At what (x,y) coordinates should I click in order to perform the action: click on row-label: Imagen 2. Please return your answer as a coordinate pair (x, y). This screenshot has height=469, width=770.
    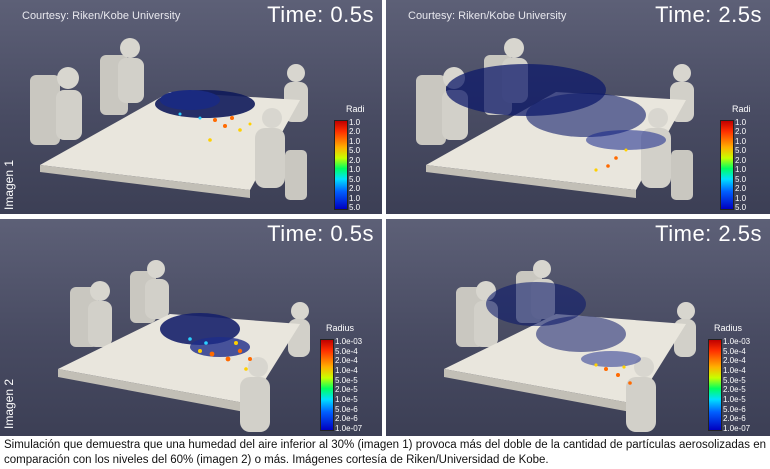
    Looking at the image, I should click on (9, 403).